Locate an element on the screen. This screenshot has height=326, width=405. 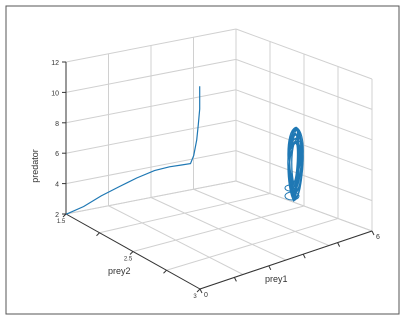
z-tick-label: 6 is located at coordinates (57, 154).